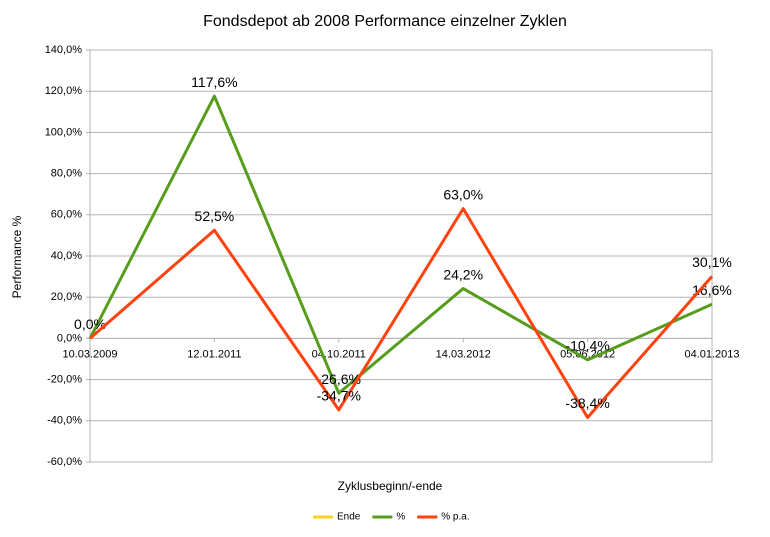  Describe the element at coordinates (455, 517) in the screenshot. I see `legend-label: % p.a.` at that location.